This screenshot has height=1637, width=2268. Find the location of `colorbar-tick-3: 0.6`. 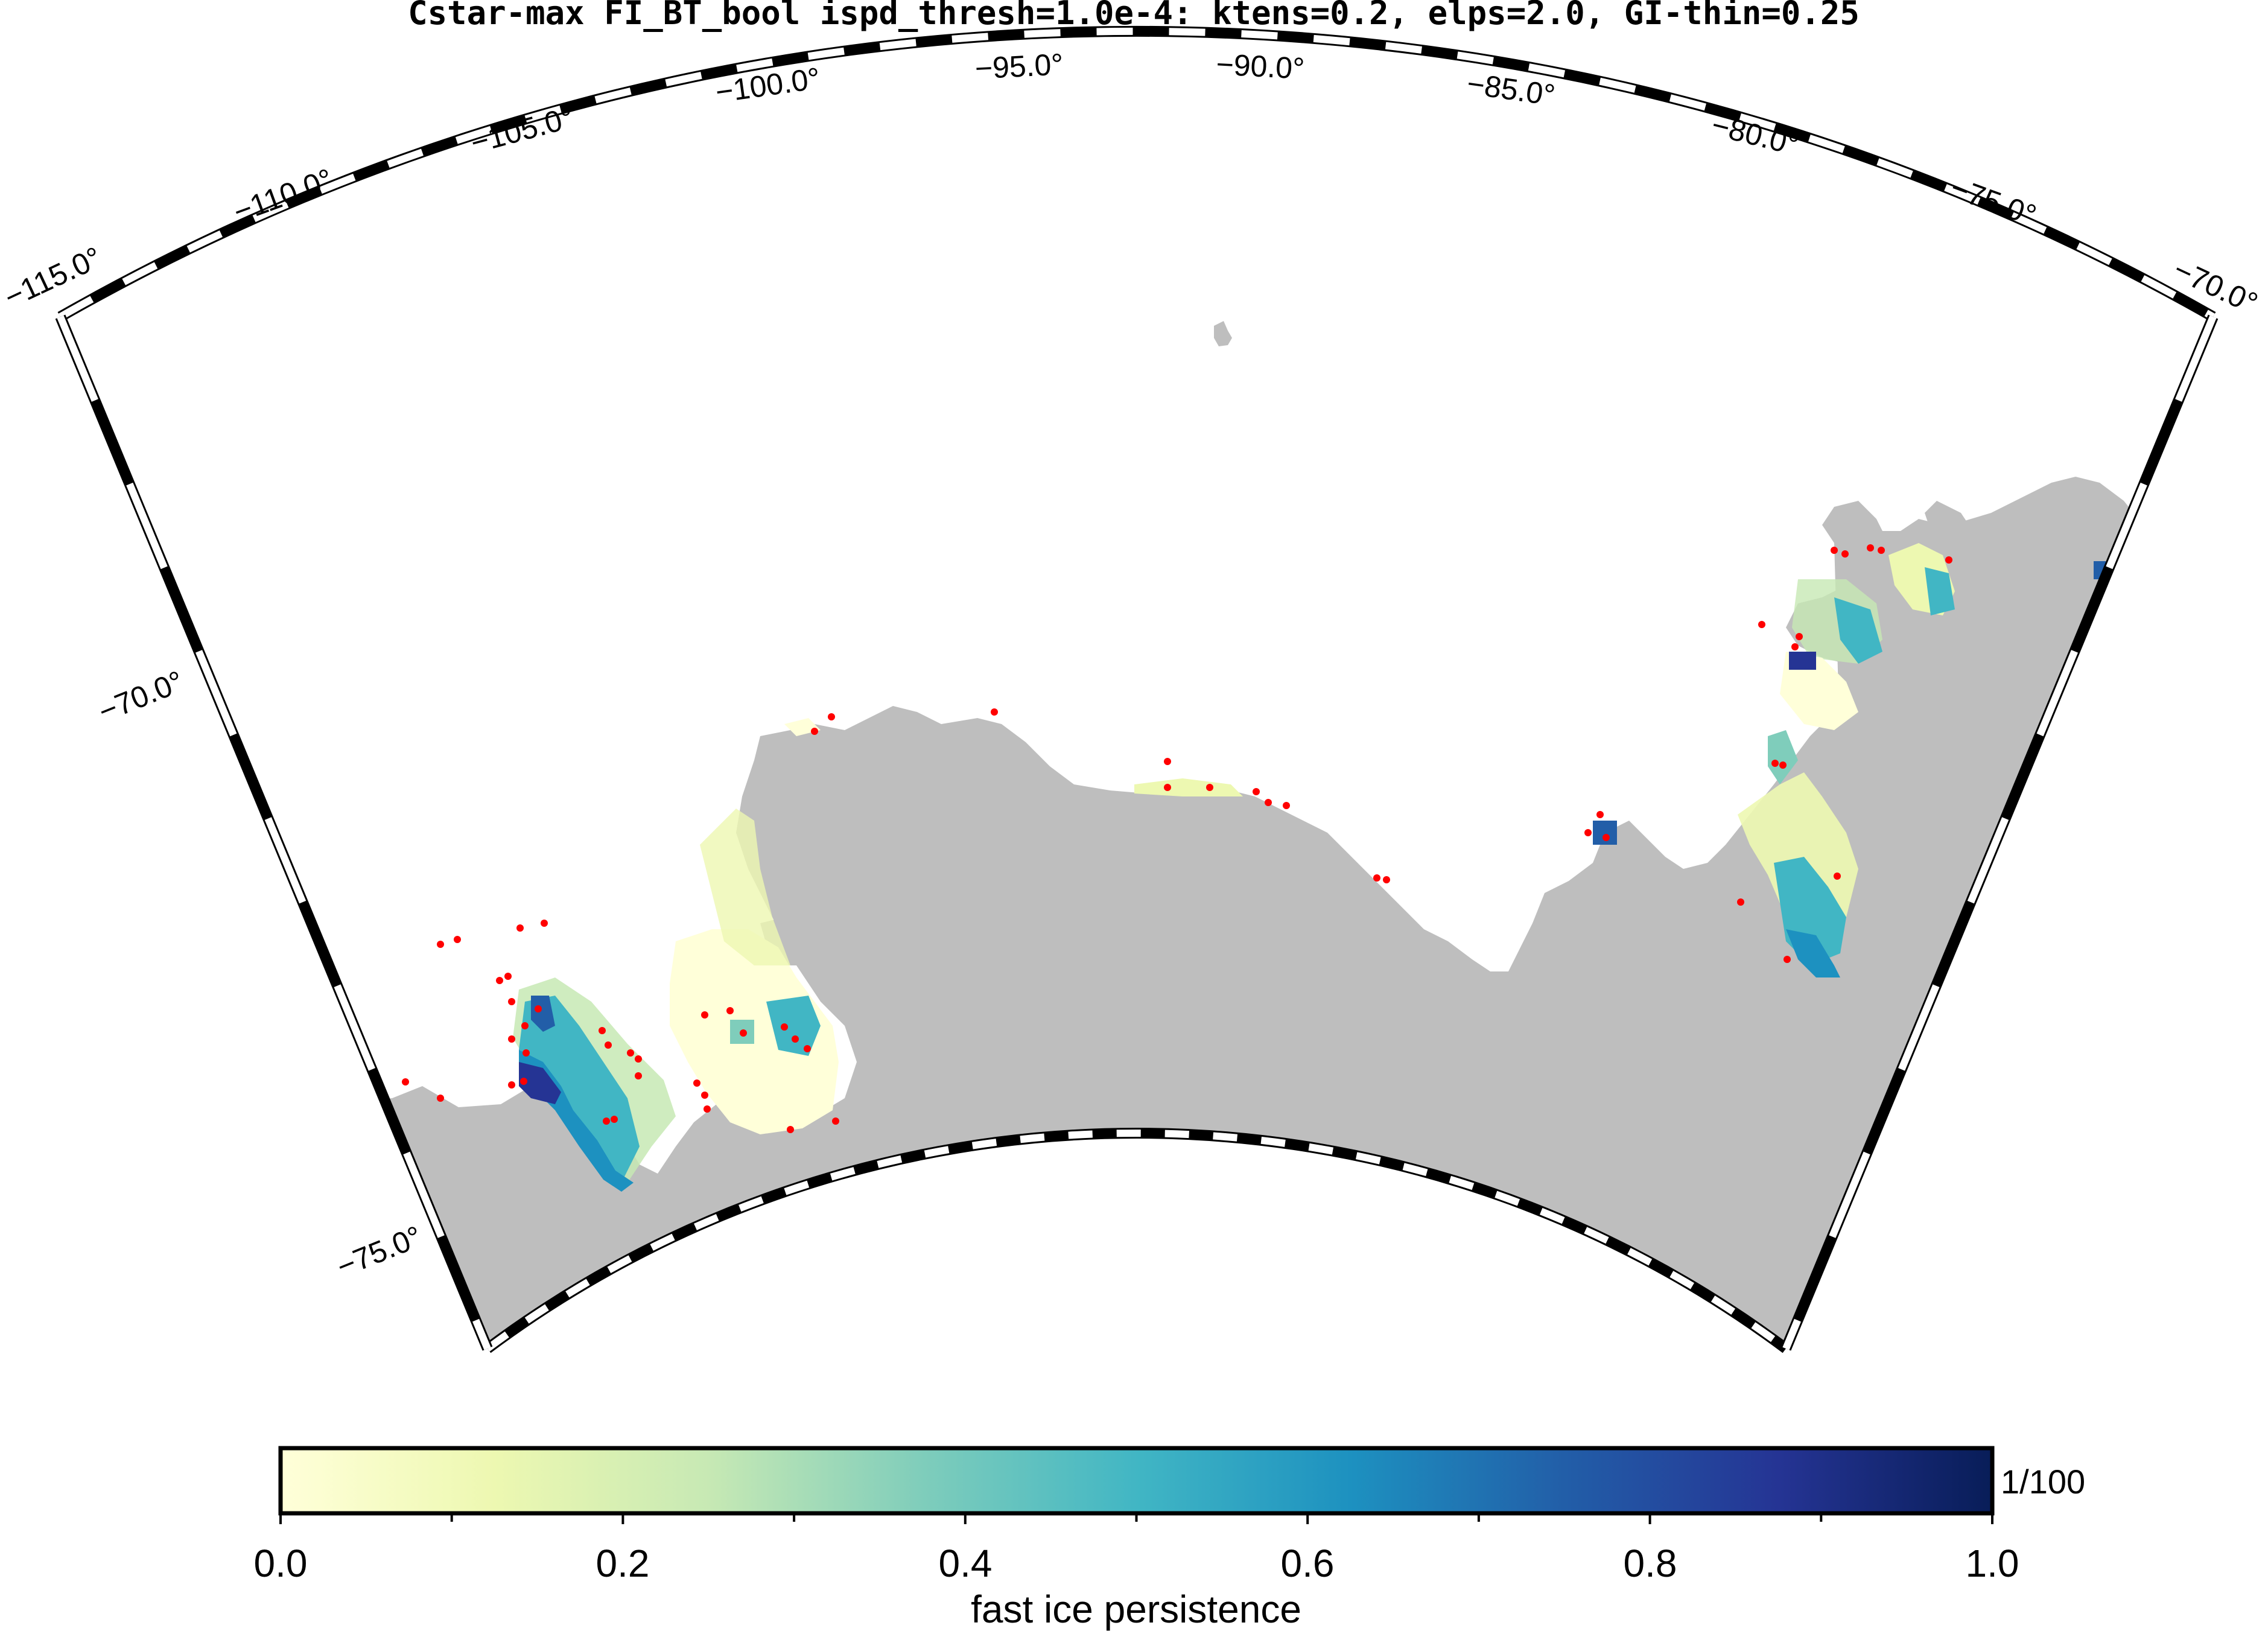

colorbar-tick-3: 0.6 is located at coordinates (1308, 1563).